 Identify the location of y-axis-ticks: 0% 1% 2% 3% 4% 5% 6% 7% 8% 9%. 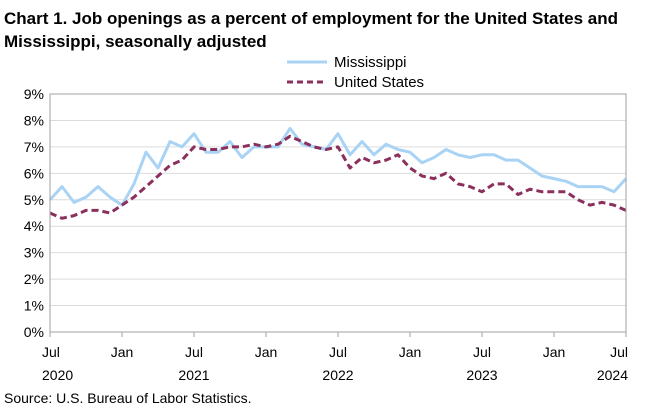
(34, 213).